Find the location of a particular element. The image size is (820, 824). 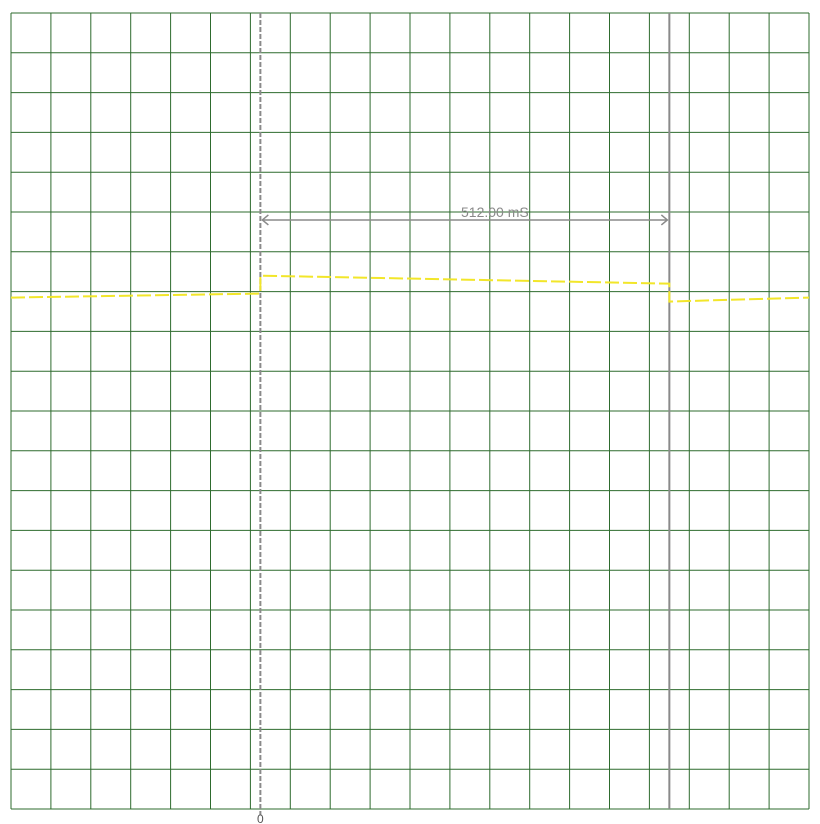

x-tick-label: 0 is located at coordinates (260, 818).